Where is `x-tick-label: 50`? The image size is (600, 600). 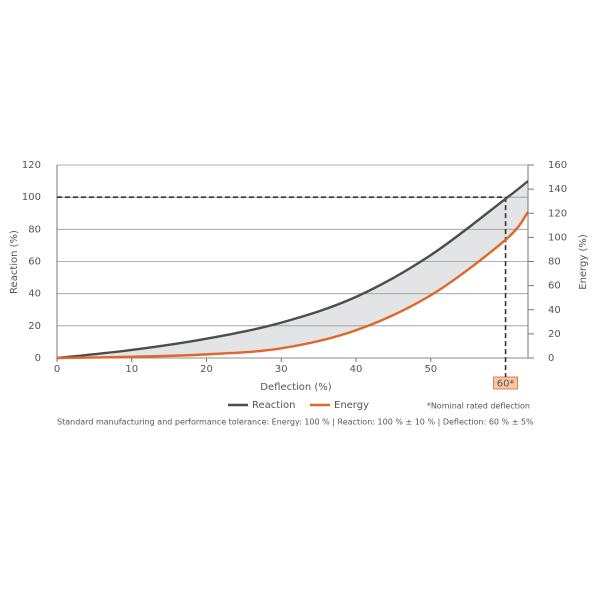 x-tick-label: 50 is located at coordinates (430, 369).